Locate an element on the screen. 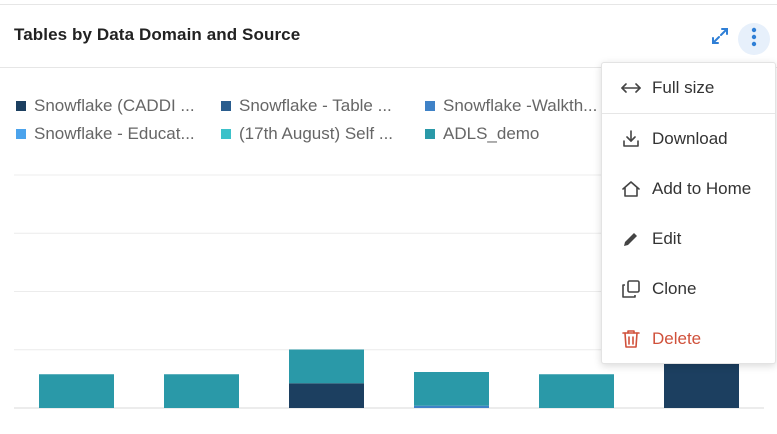 The width and height of the screenshot is (777, 434). menu-item-add-to-home: Add to Home is located at coordinates (688, 189).